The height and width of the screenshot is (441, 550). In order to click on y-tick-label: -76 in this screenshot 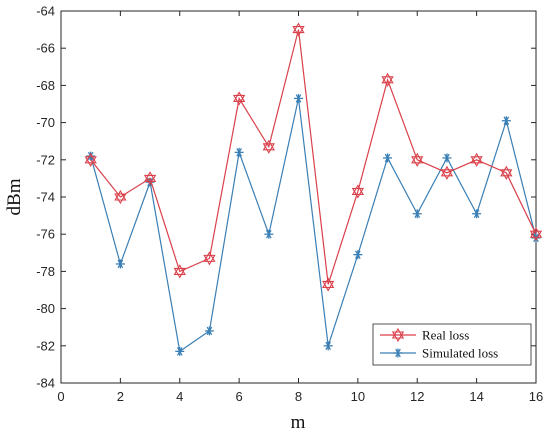, I will do `click(45, 234)`.